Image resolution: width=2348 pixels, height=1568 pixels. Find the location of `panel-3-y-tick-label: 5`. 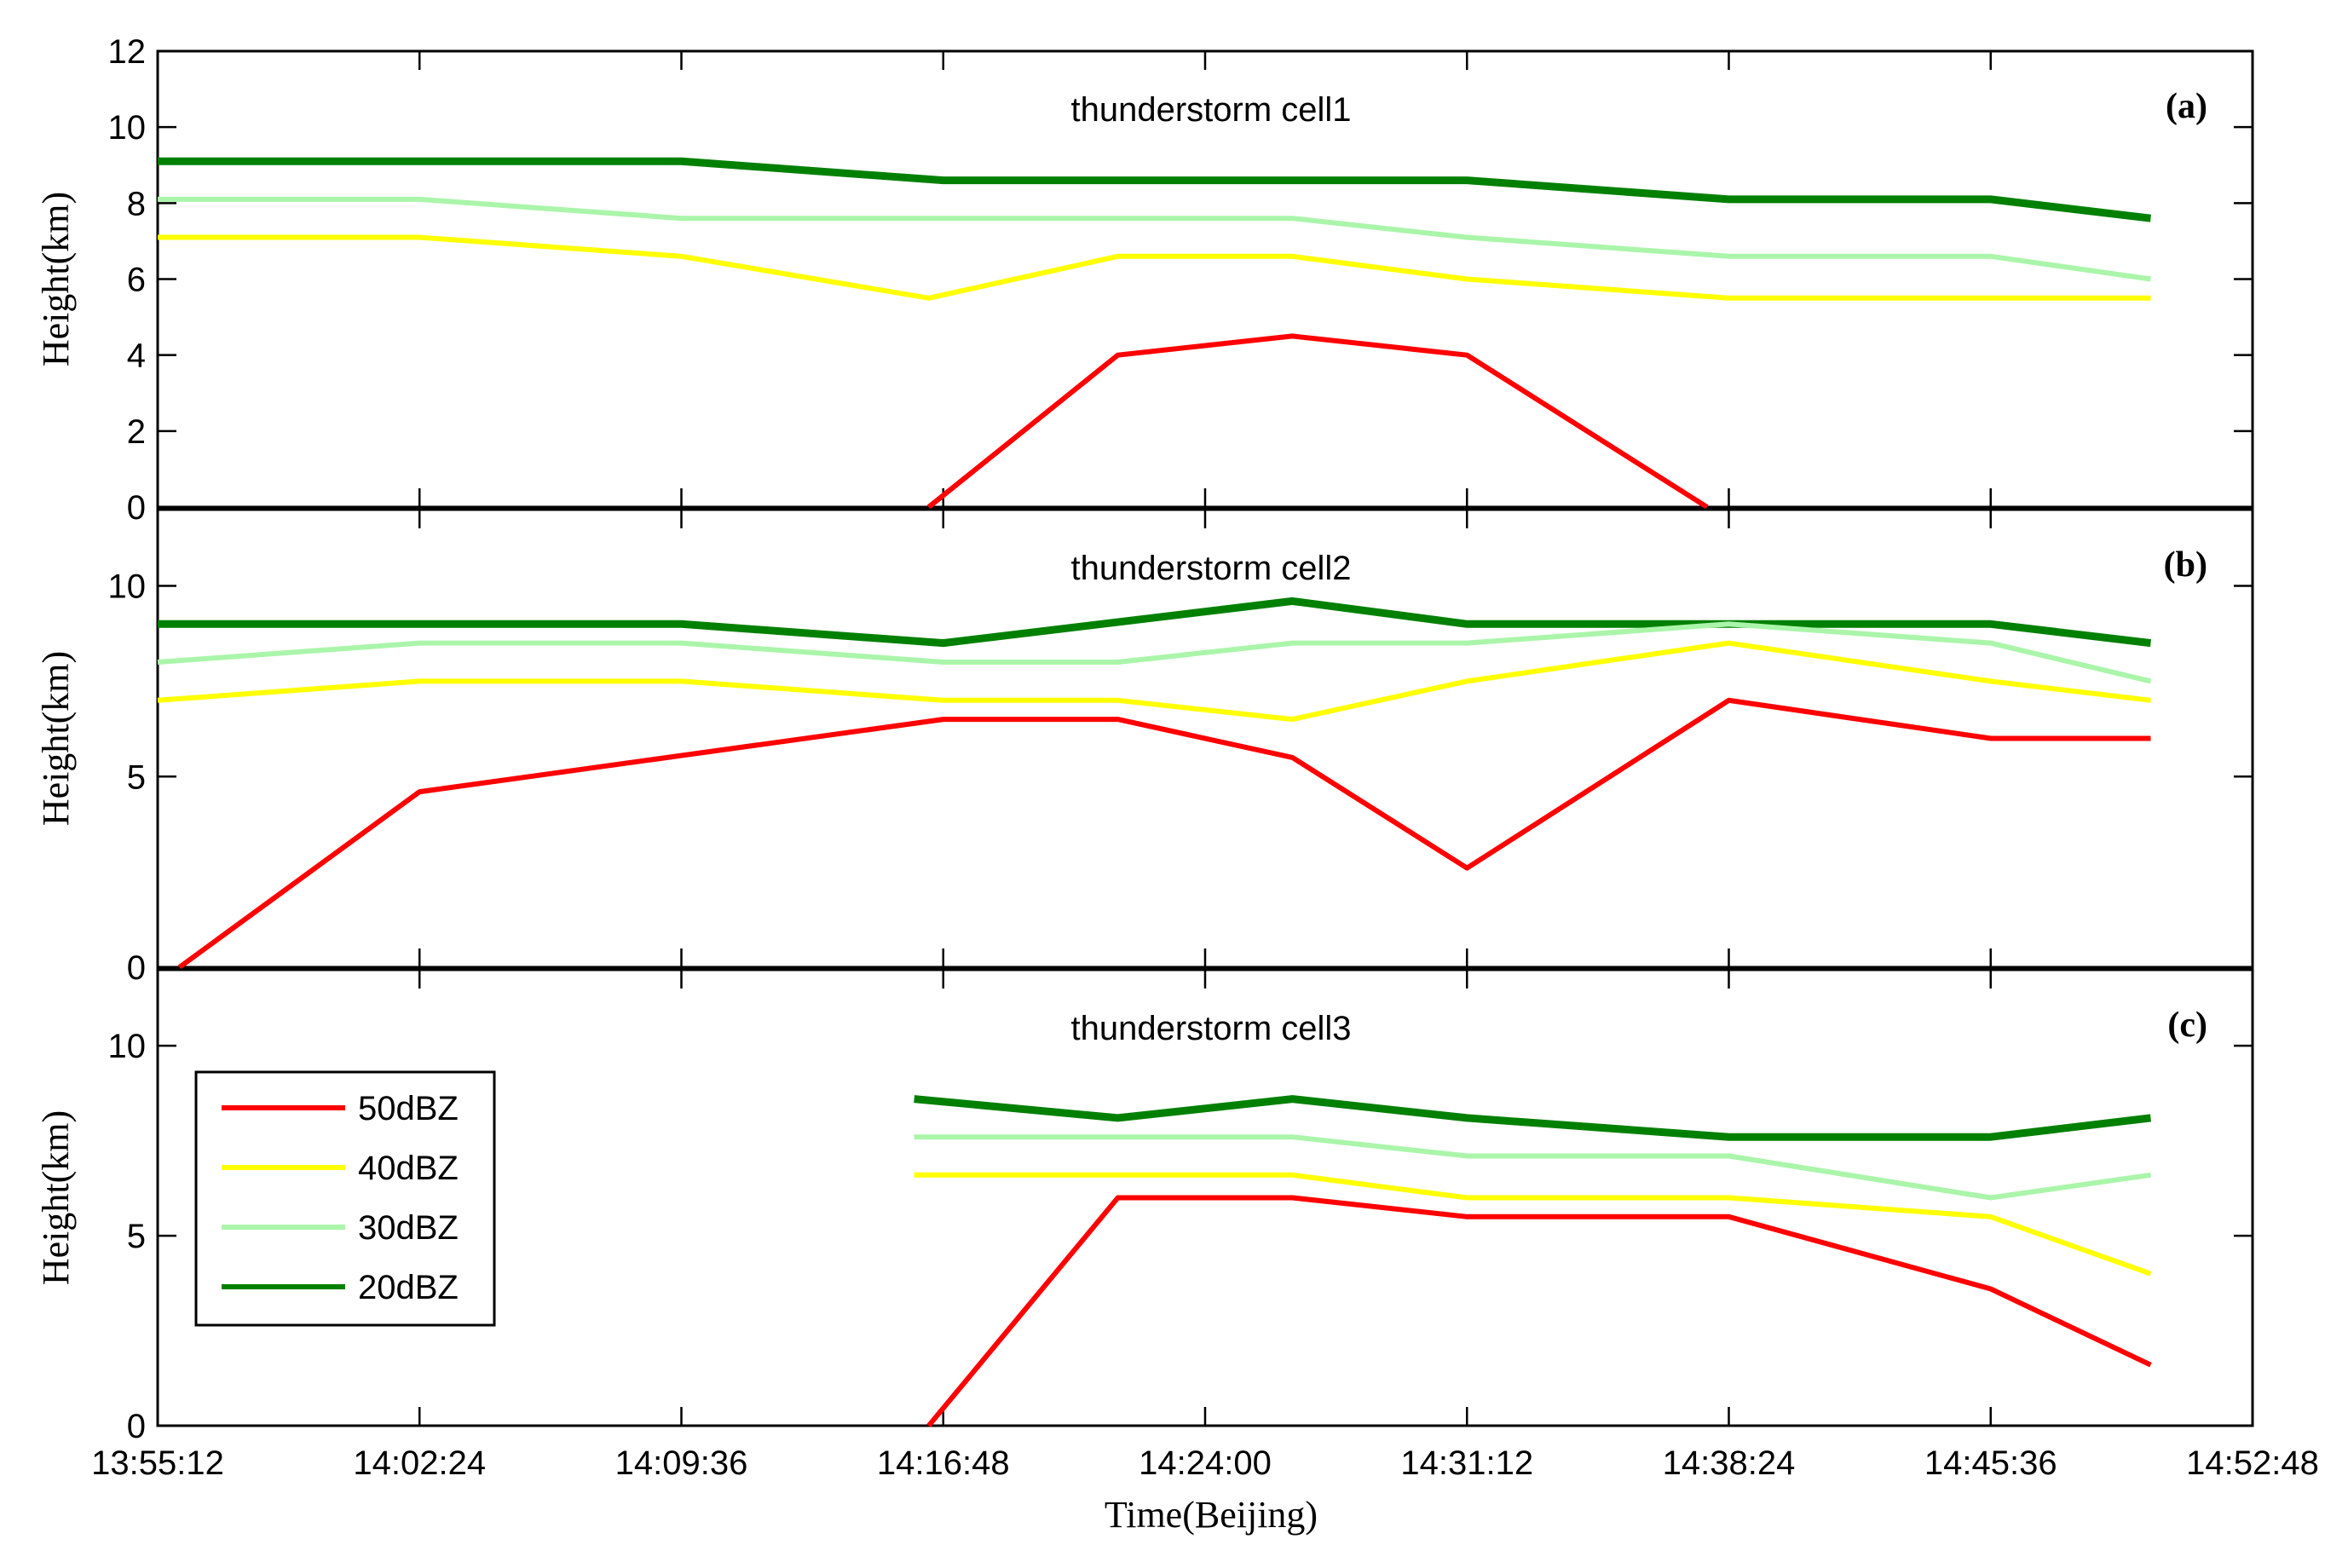

panel-3-y-tick-label: 5 is located at coordinates (136, 1236).